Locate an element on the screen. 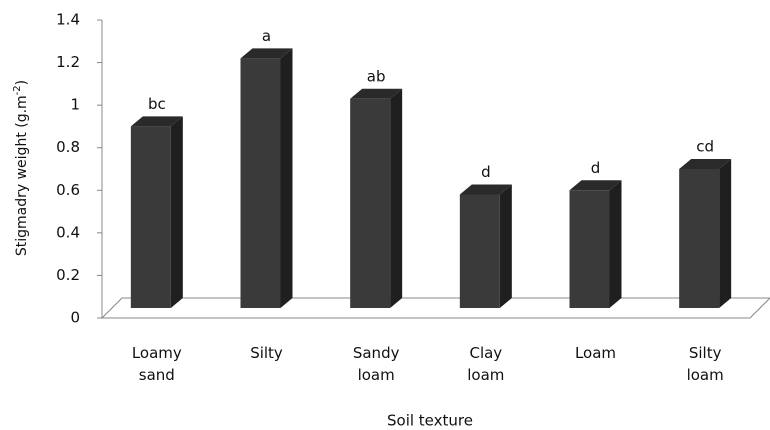 The height and width of the screenshot is (430, 770). group-letter: bc is located at coordinates (157, 104).